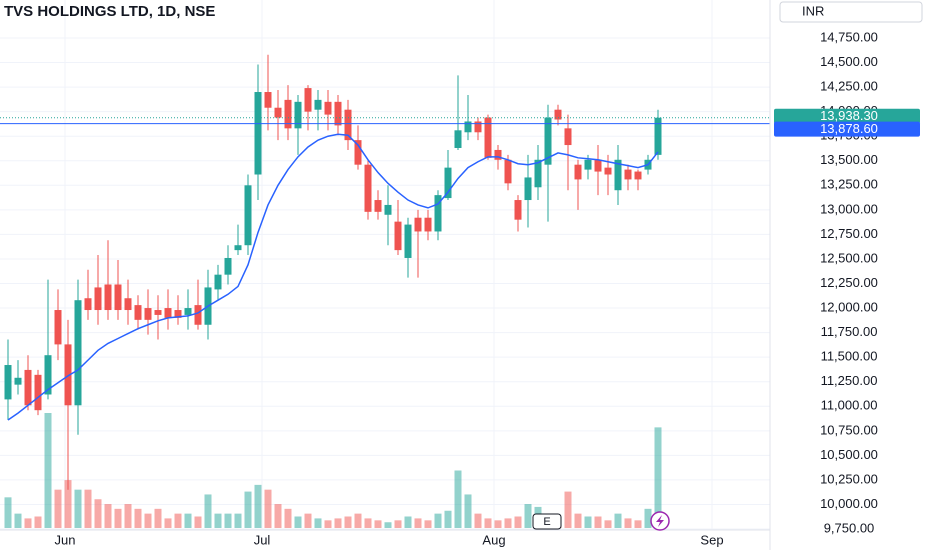 The image size is (932, 550). I want to click on x-tick-label: Sep, so click(711, 539).